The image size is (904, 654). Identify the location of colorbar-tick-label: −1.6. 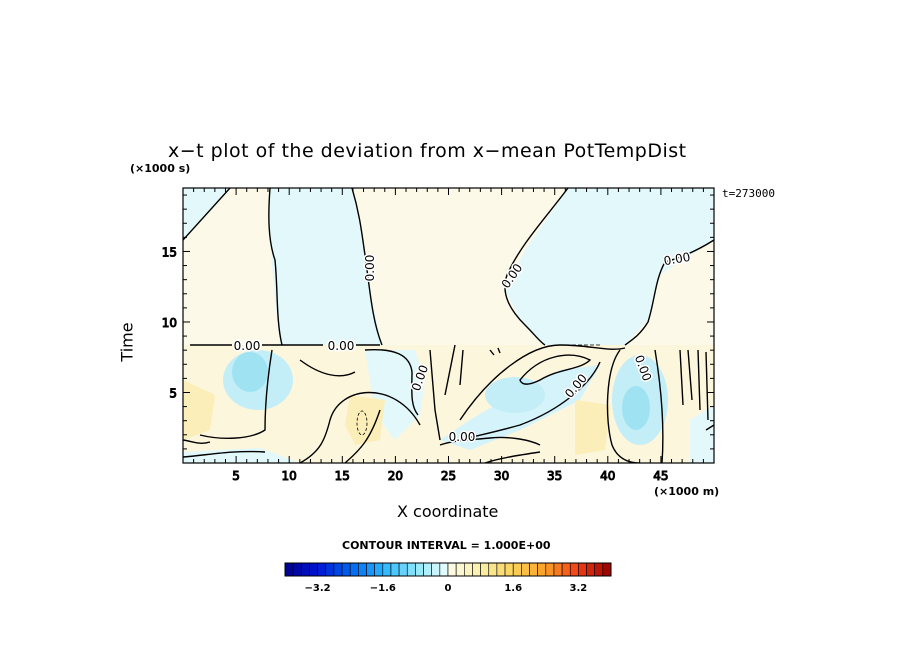
(383, 588).